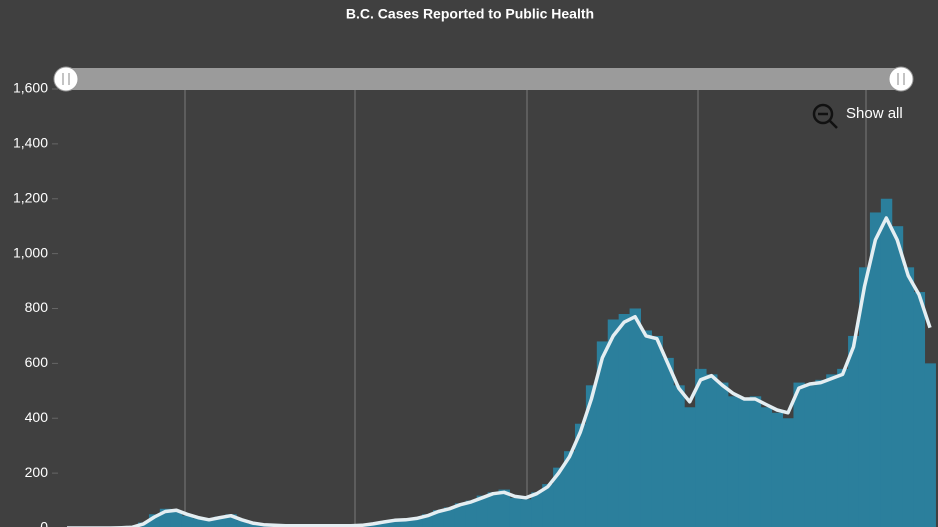  What do you see at coordinates (874, 113) in the screenshot?
I see `show-all-label: Show all` at bounding box center [874, 113].